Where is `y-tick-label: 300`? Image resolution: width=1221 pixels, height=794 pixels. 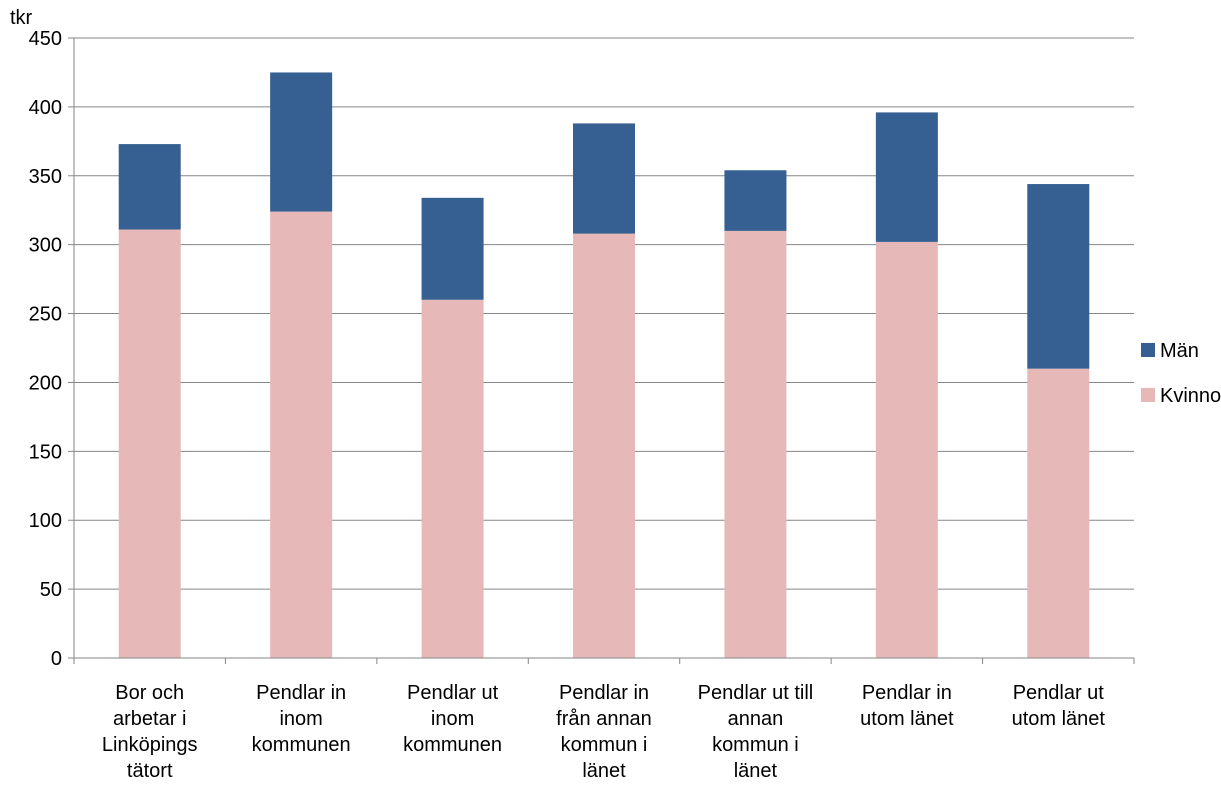 y-tick-label: 300 is located at coordinates (45, 246).